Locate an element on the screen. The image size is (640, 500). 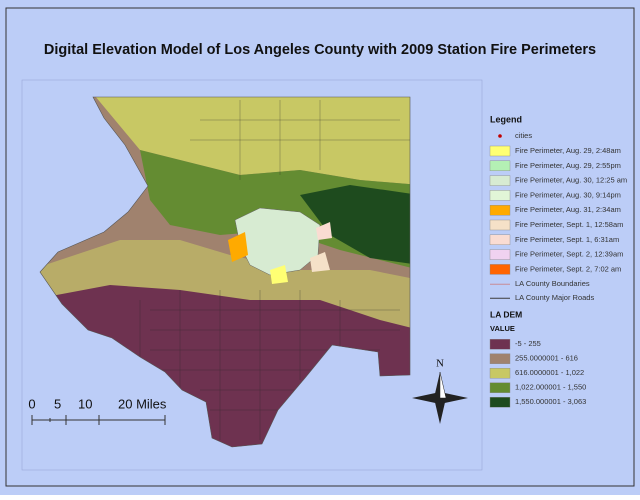
legend-label: Fire Perimeter, Aug. 31, 2:34am is located at coordinates (568, 209).